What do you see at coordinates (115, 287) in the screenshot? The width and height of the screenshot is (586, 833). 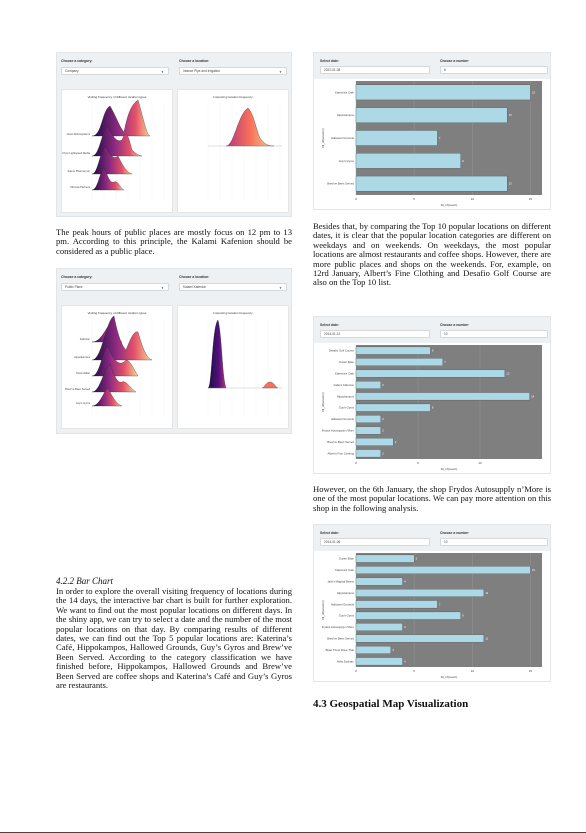 I see `category-select: Public Place ▼` at bounding box center [115, 287].